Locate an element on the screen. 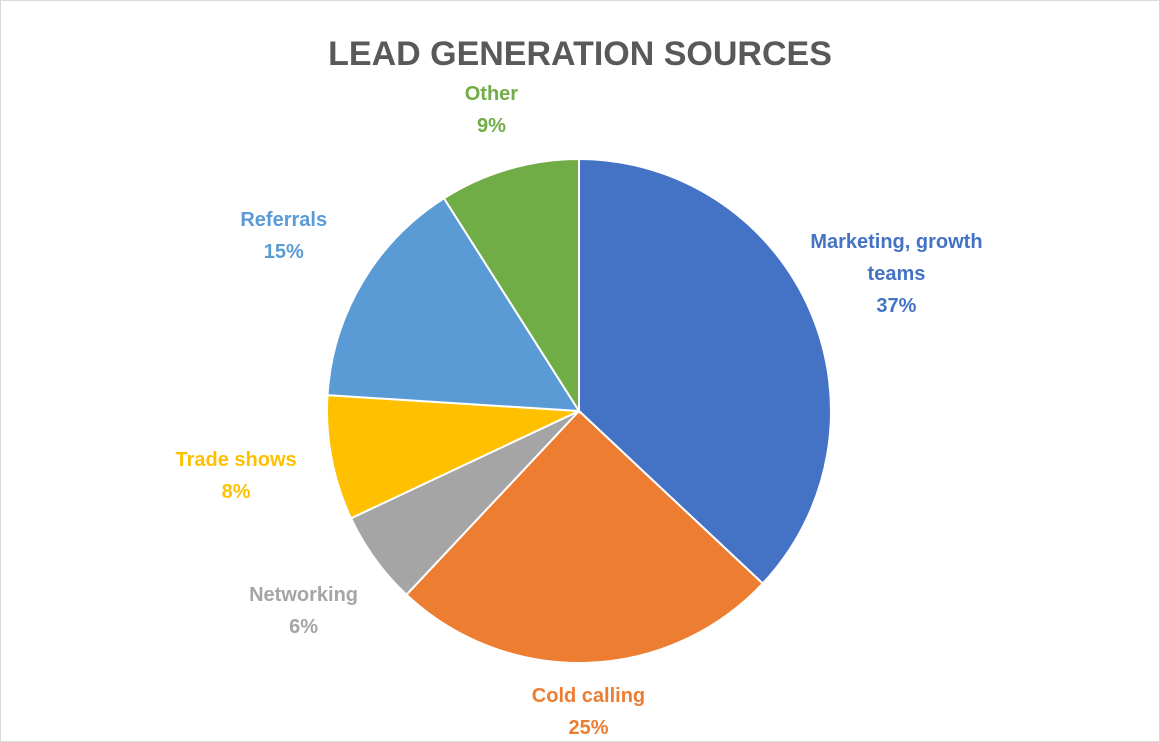  category-label: Networking is located at coordinates (304, 595).